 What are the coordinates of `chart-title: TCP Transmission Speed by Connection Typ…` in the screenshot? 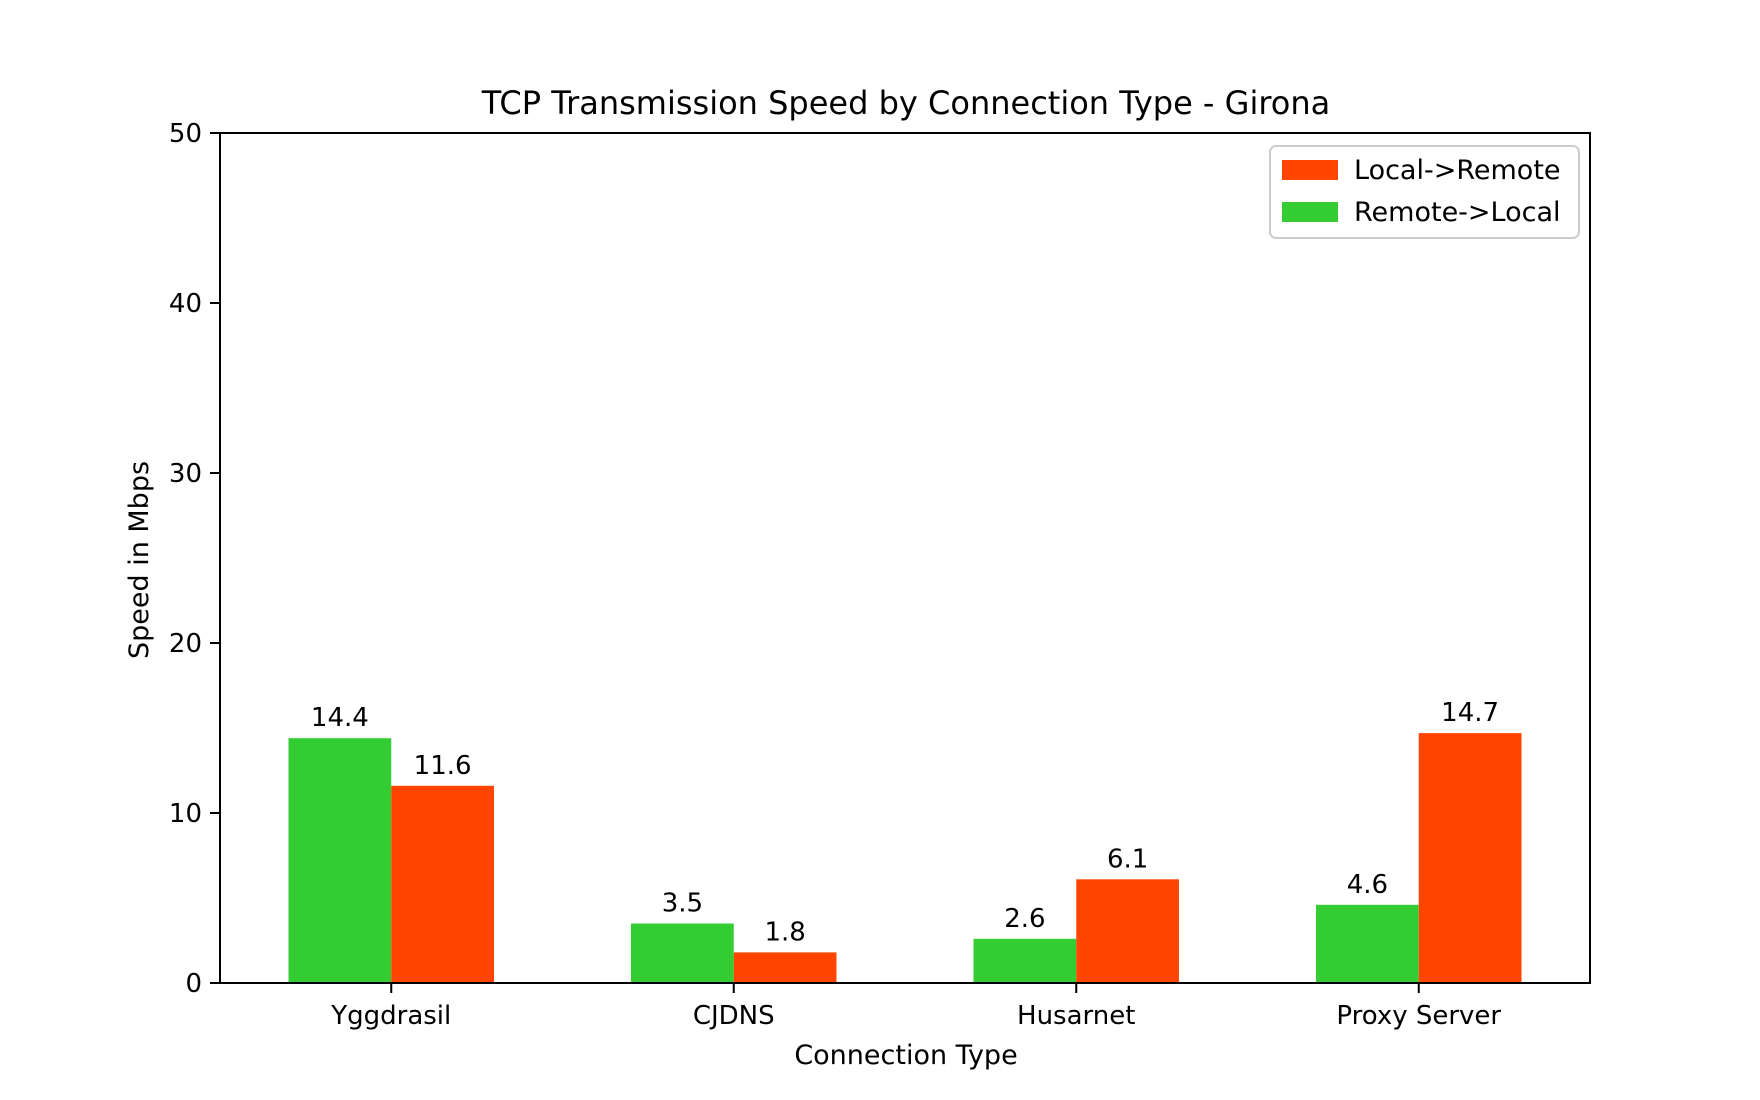 It's located at (906, 103).